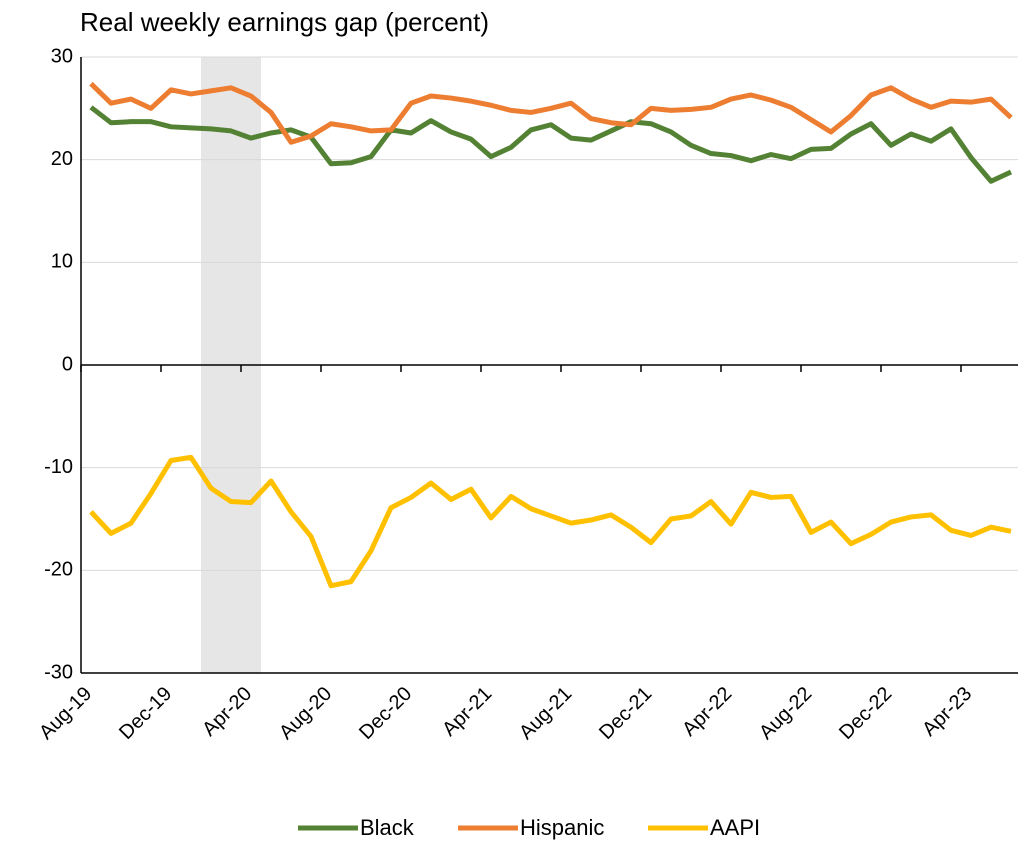  I want to click on x-tick-label: Aug-20, so click(305, 713).